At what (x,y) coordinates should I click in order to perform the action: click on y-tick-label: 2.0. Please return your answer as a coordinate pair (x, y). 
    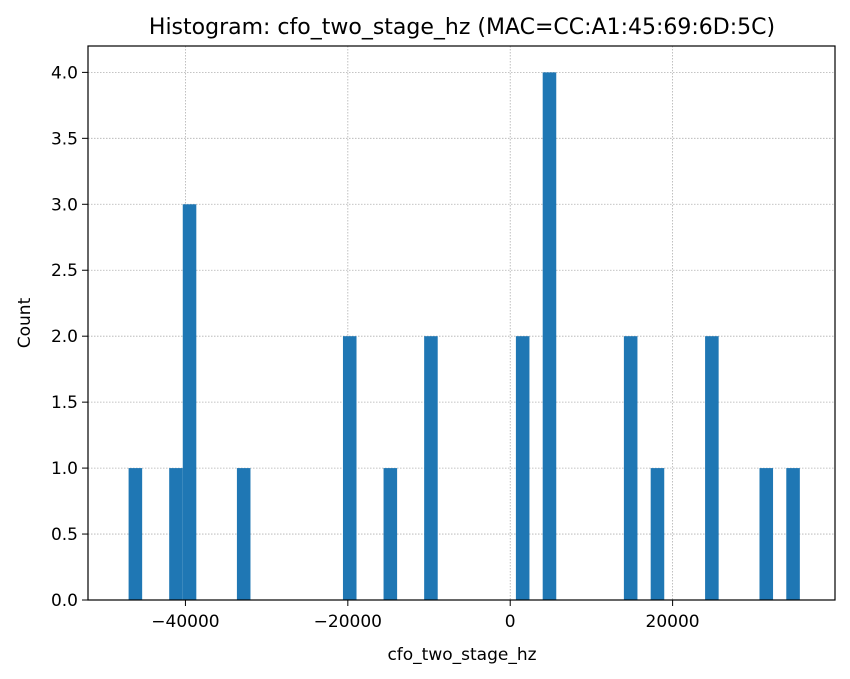
    Looking at the image, I should click on (64, 337).